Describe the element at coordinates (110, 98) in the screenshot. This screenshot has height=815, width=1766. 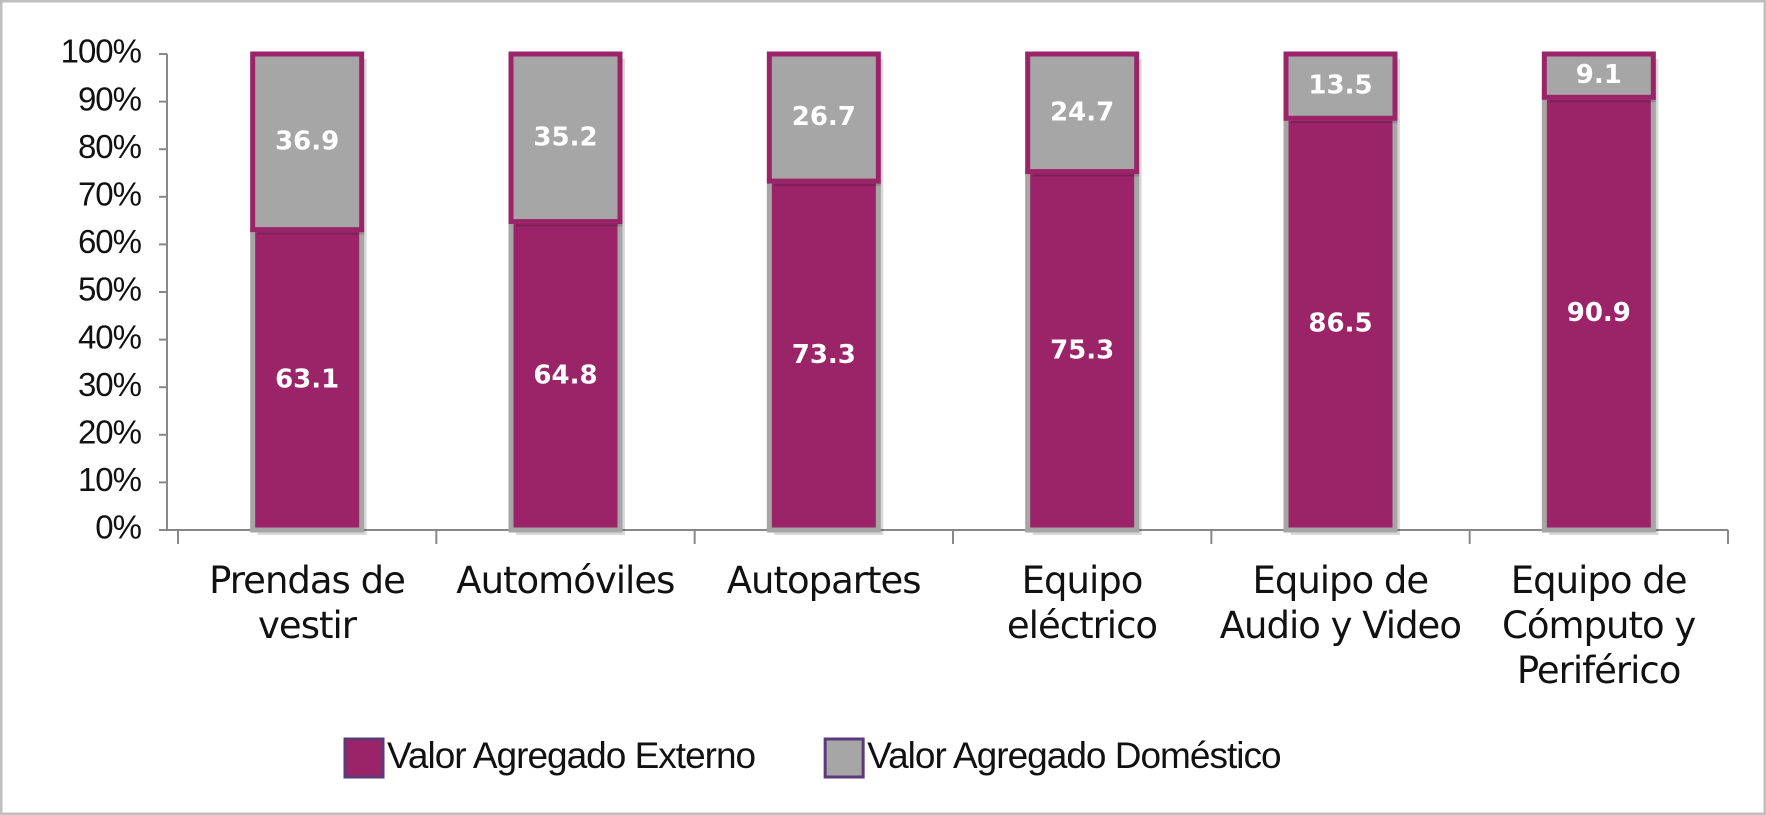
I see `y-tick-label: 90%` at that location.